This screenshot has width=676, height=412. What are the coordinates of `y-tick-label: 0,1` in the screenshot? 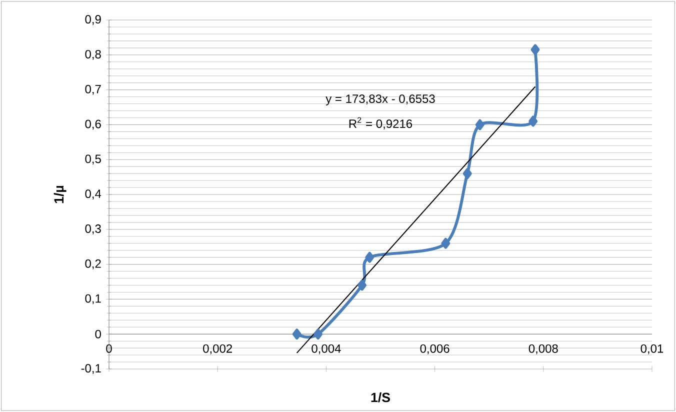 It's located at (93, 299).